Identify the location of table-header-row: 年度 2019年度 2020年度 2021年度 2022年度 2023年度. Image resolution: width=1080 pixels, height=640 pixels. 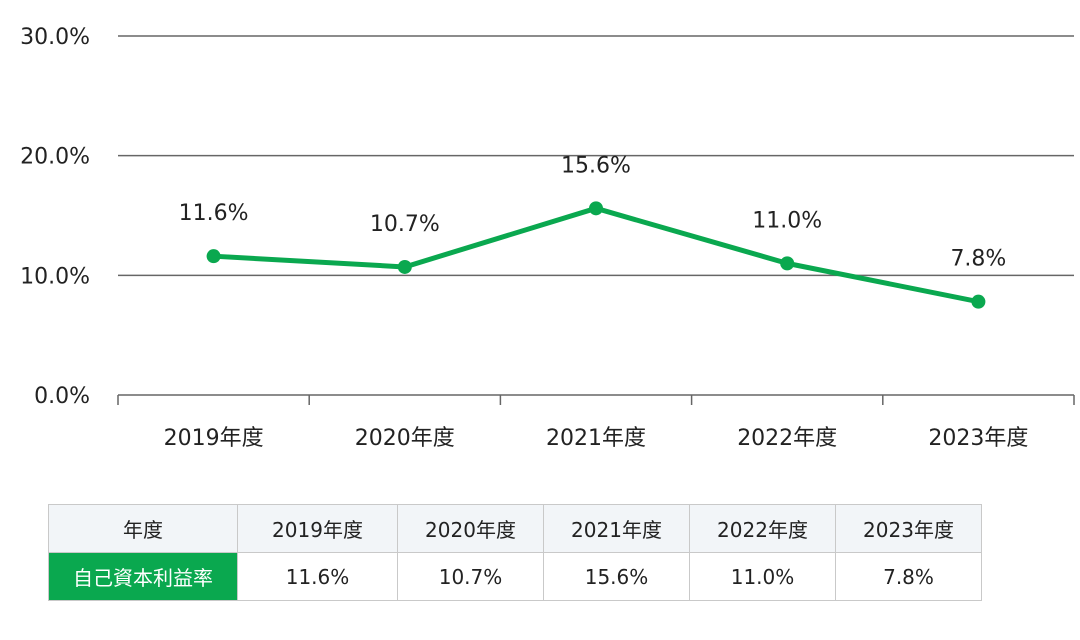
(515, 528).